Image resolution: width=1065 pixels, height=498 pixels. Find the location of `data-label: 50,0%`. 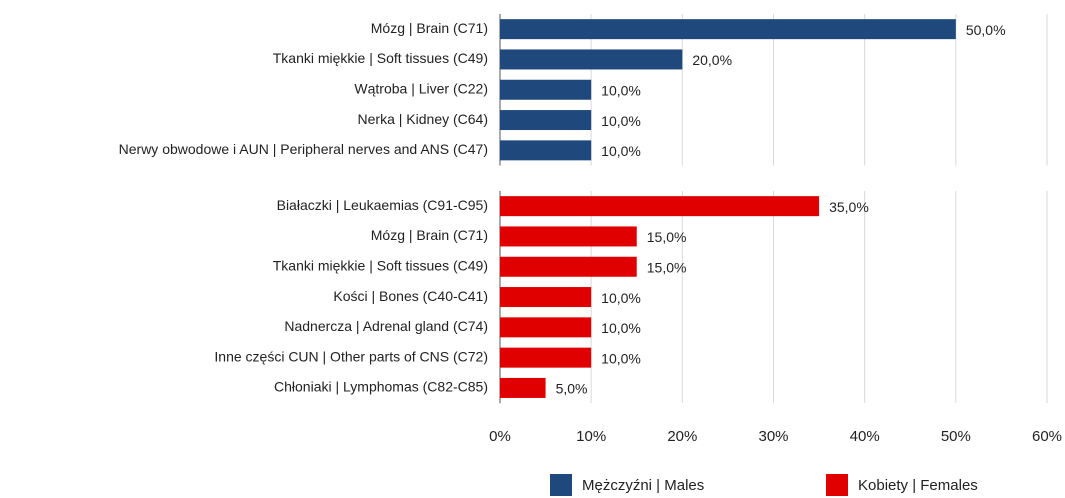

data-label: 50,0% is located at coordinates (986, 30).